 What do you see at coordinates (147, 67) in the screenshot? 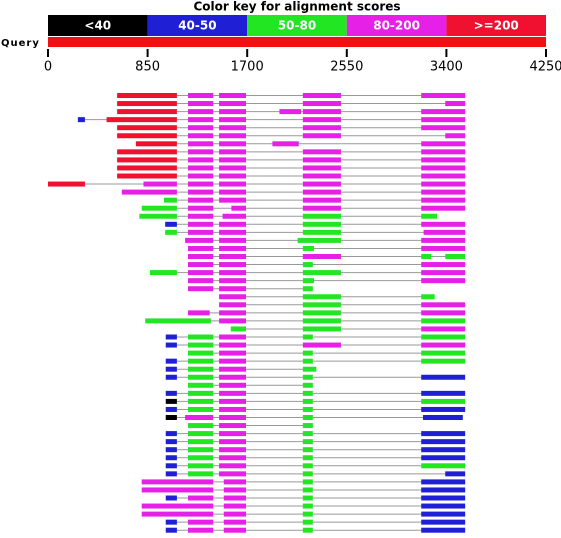
I see `x-tick-label: 850` at bounding box center [147, 67].